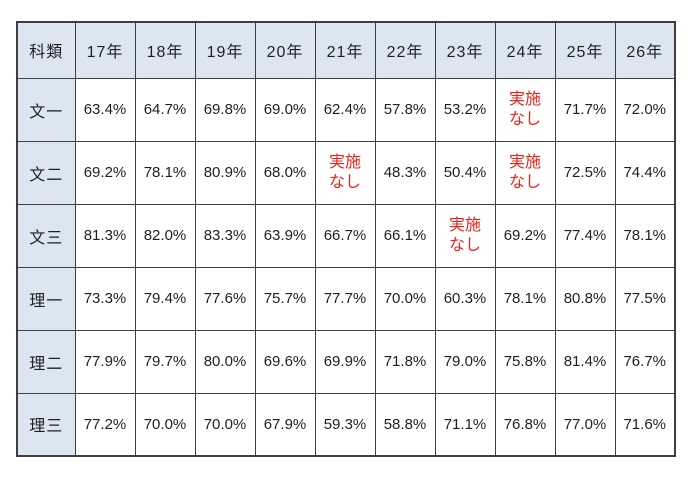 Image resolution: width=690 pixels, height=483 pixels. What do you see at coordinates (585, 424) in the screenshot?
I see `cell-value: 77.0%` at bounding box center [585, 424].